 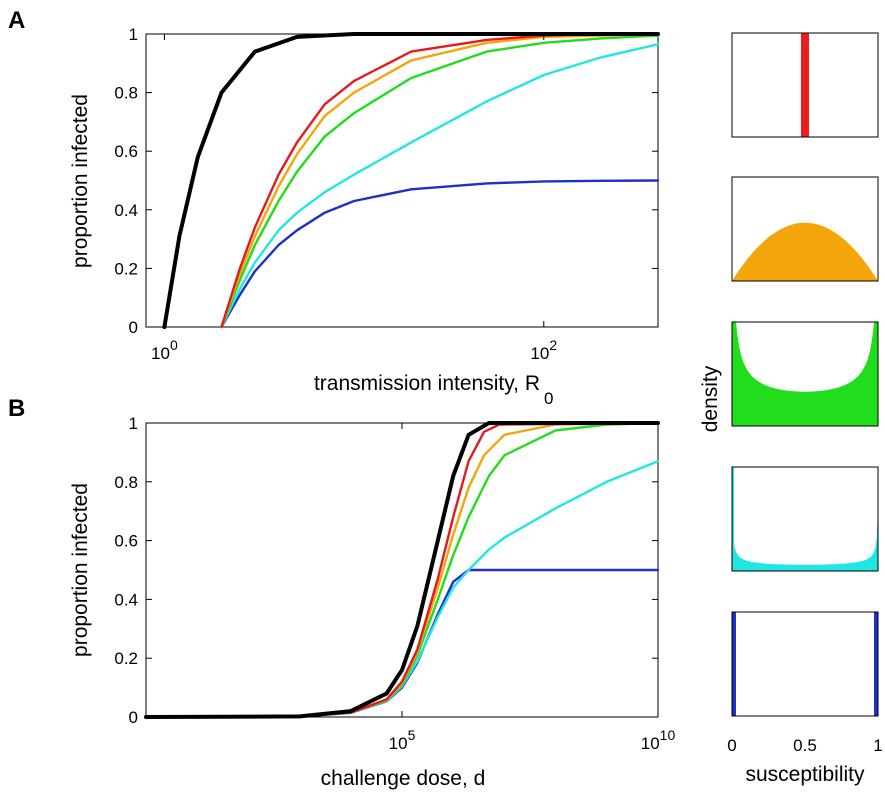 I want to click on chart-a-y-label: proportion infected, so click(x=80, y=181).